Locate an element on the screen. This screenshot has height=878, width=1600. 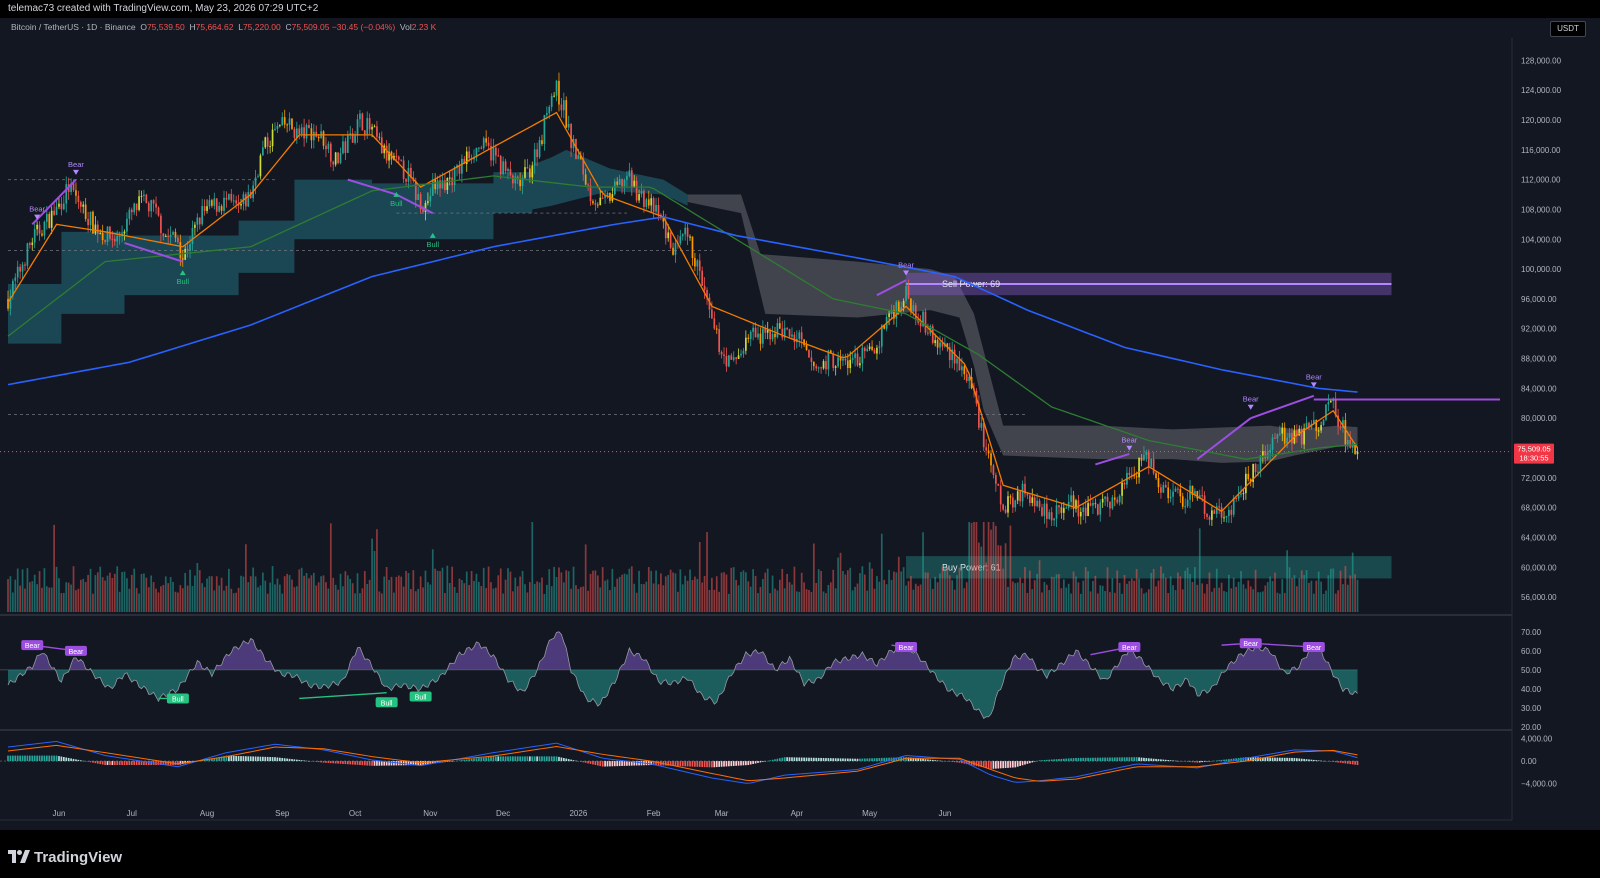
macd-signal-line is located at coordinates (682, 763).